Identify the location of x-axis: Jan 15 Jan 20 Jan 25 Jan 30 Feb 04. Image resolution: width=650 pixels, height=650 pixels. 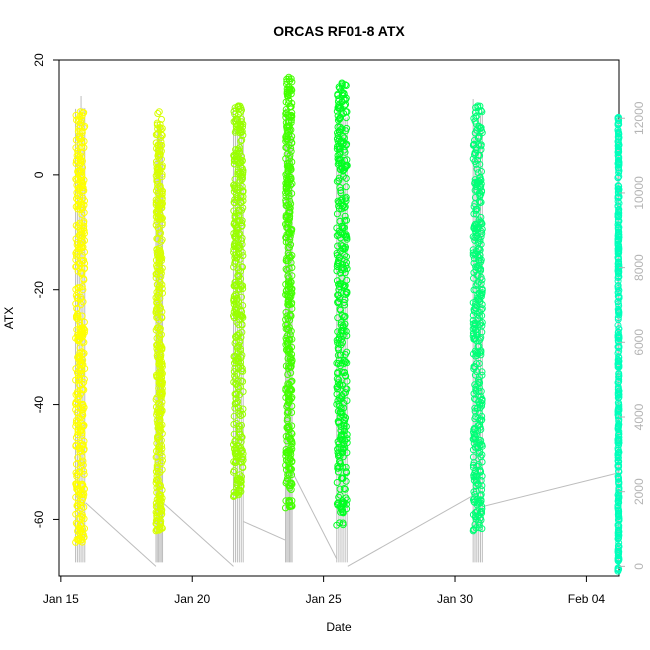
(324, 591).